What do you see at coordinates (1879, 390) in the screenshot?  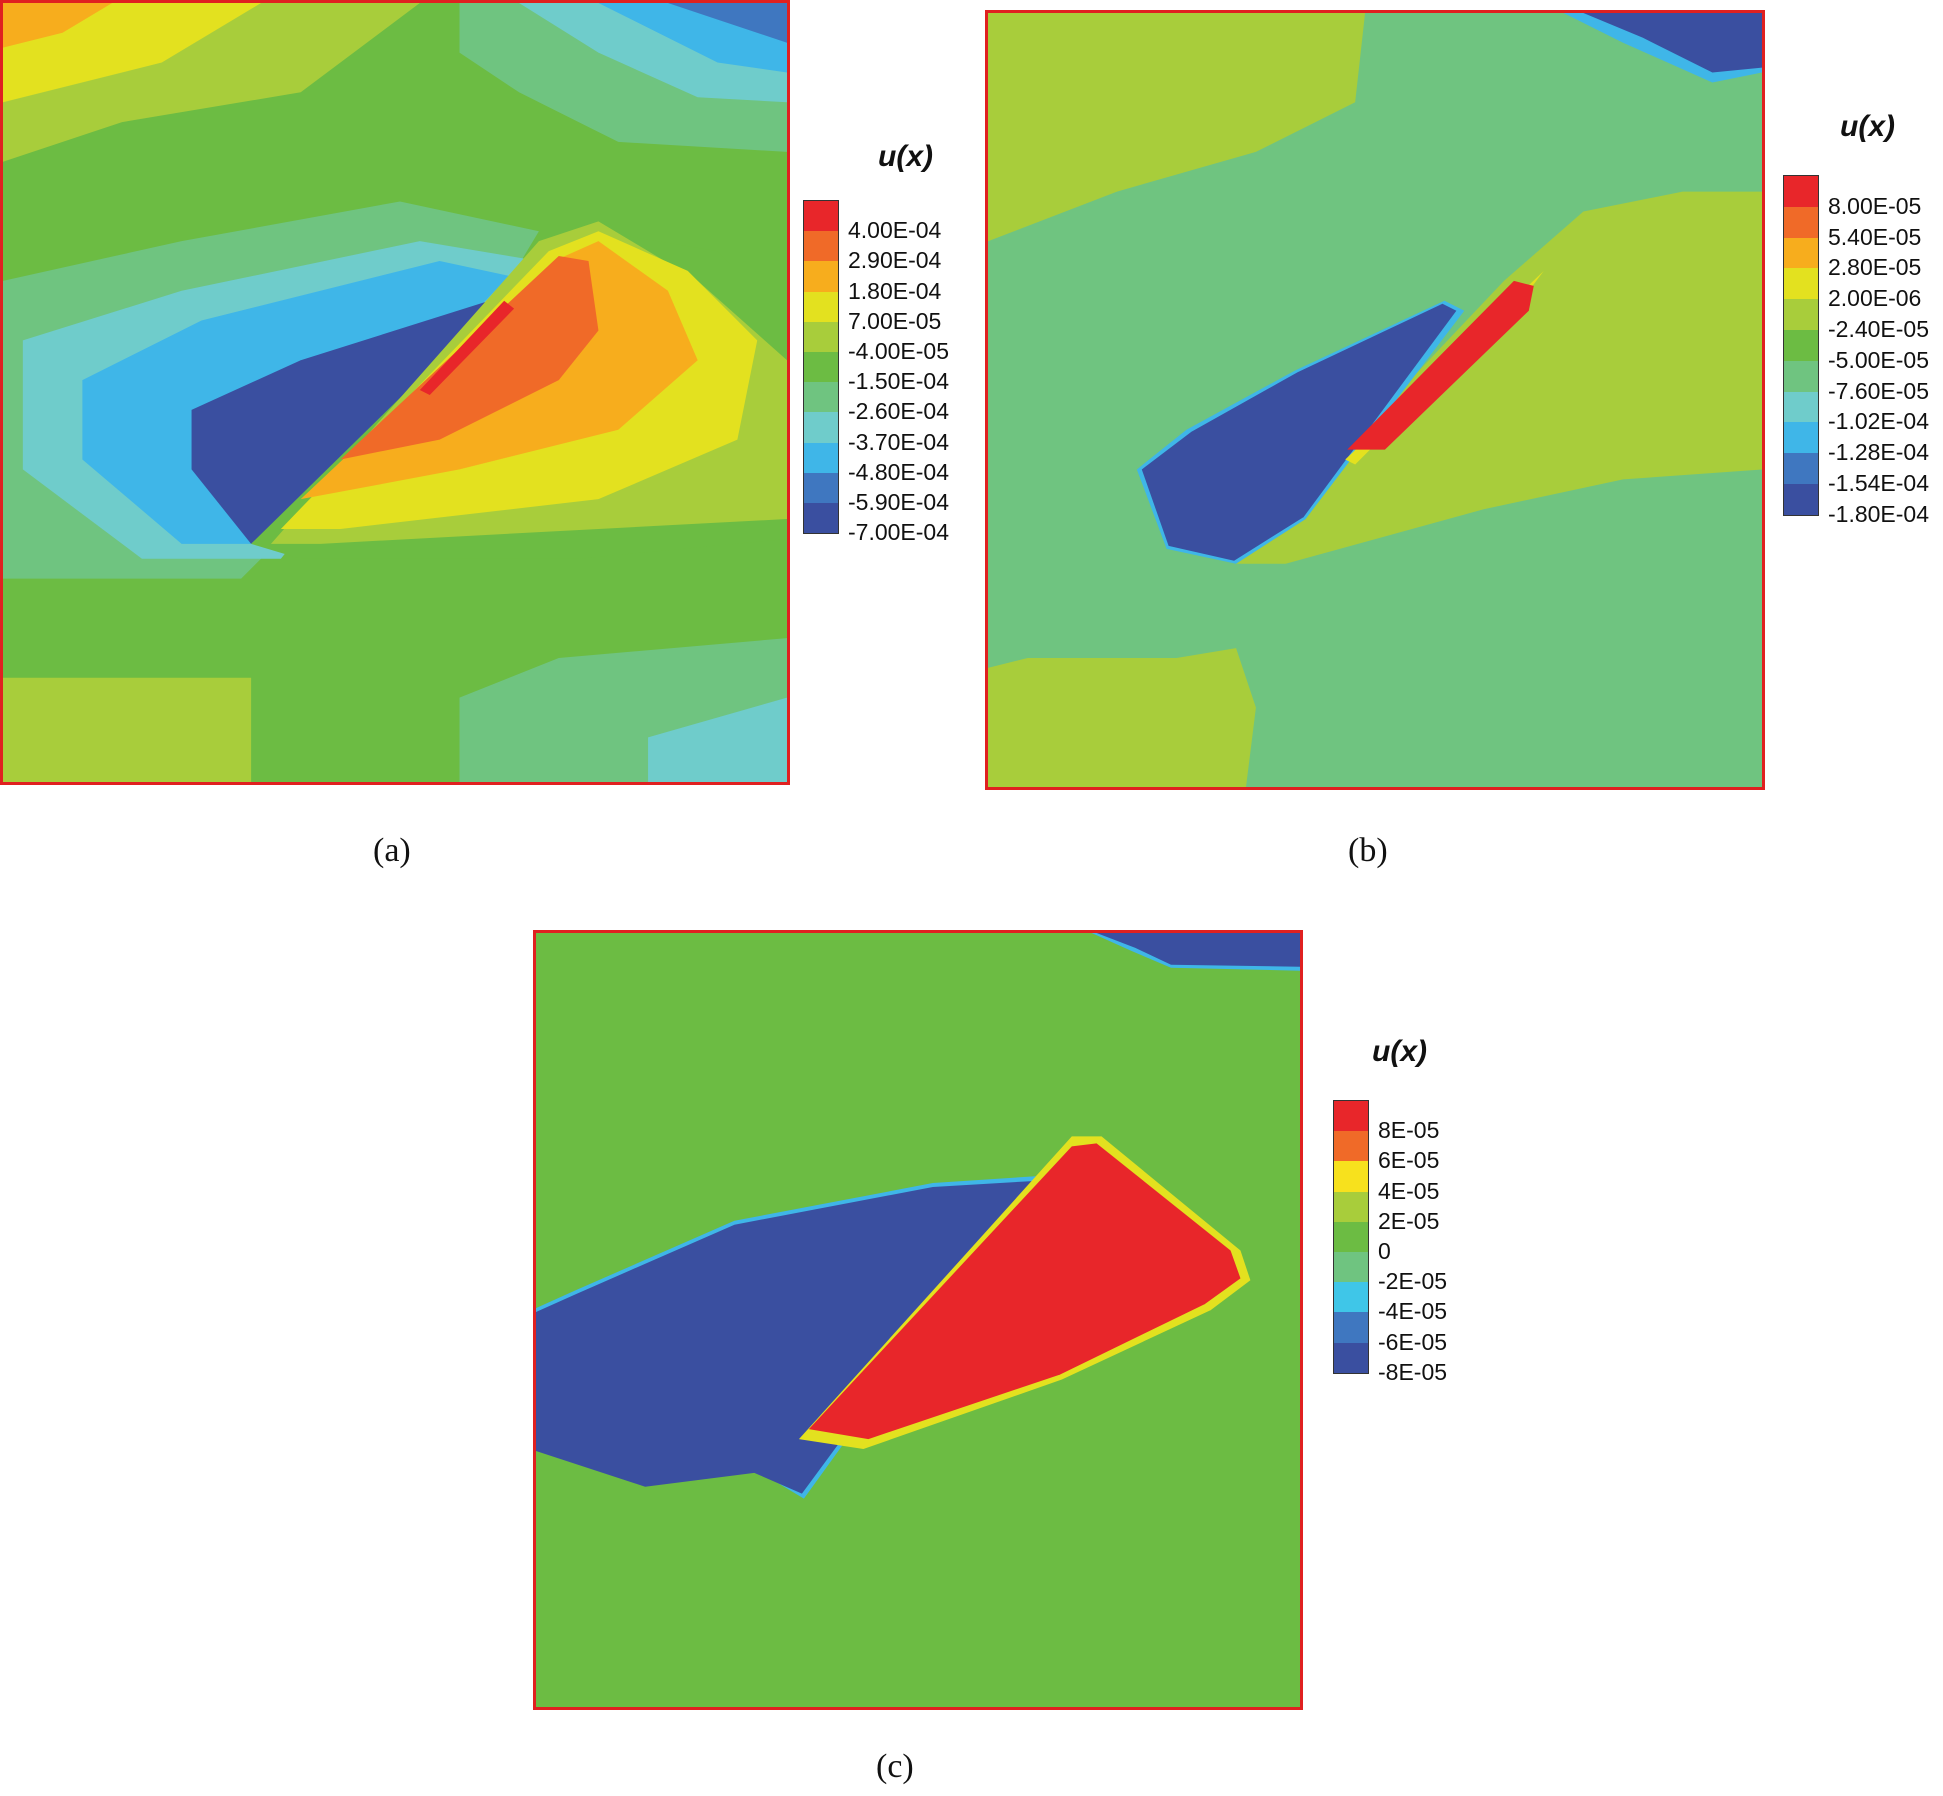 I see `legend-tick-label: -7.60E-05` at bounding box center [1879, 390].